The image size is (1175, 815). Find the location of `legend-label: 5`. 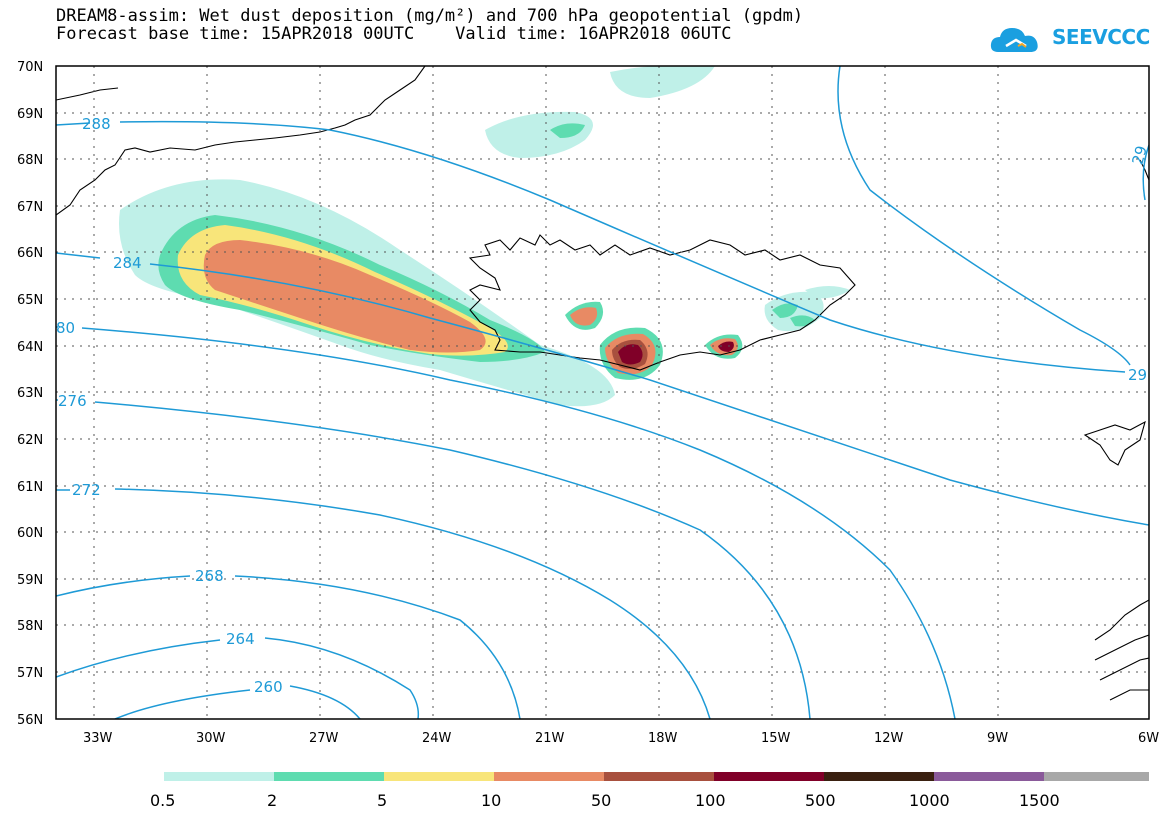

legend-label: 5 is located at coordinates (382, 800).